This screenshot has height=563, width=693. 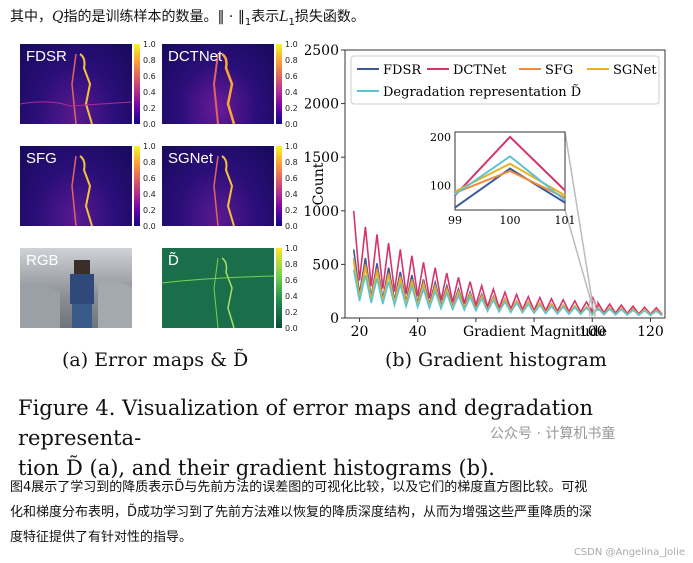 What do you see at coordinates (592, 308) in the screenshot?
I see `zoom-box` at bounding box center [592, 308].